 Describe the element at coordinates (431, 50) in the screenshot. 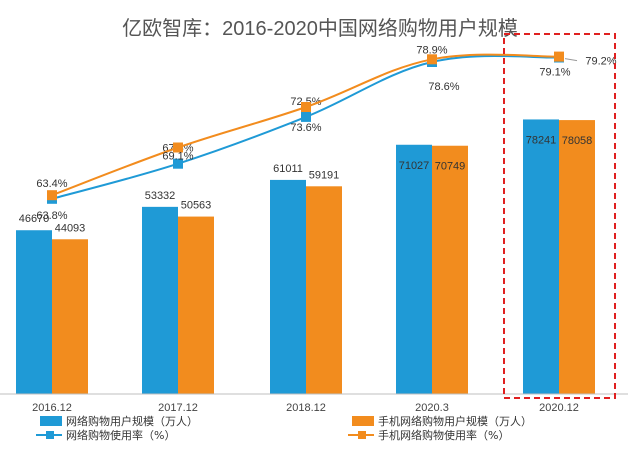

I see `line-value-label: 78.9%` at that location.